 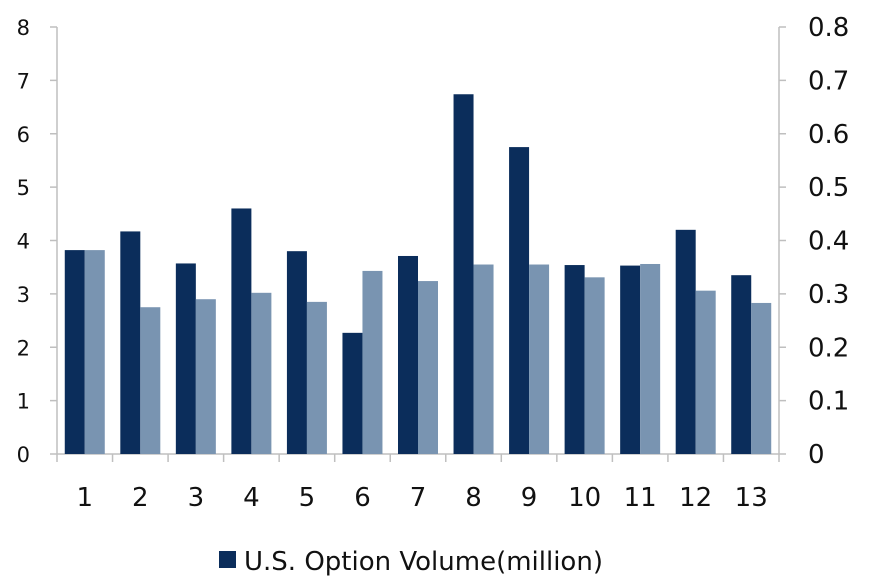 What do you see at coordinates (227, 559) in the screenshot?
I see `legend-swatch` at bounding box center [227, 559].